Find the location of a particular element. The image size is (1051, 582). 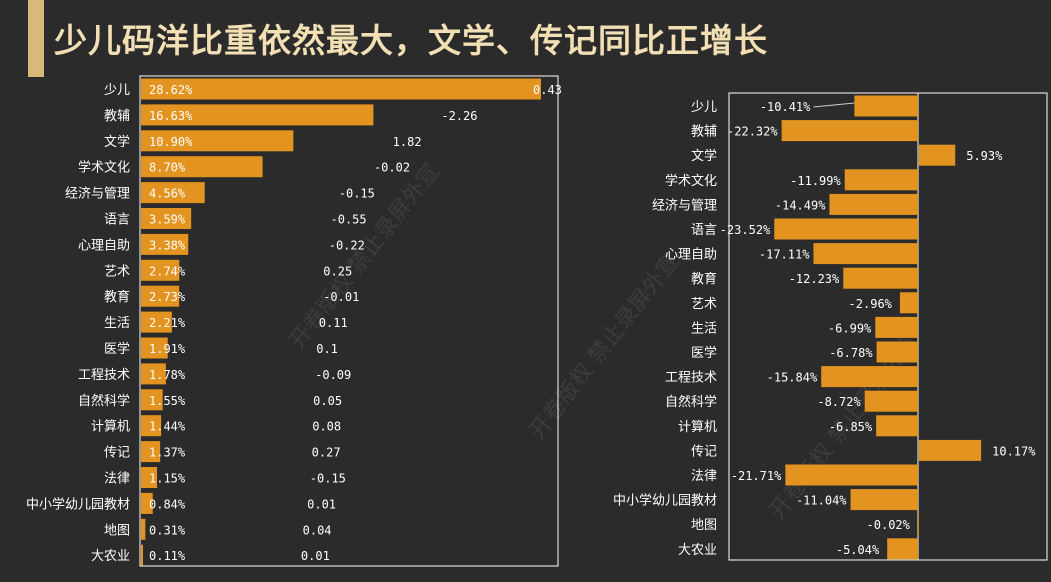

share-category-label: 传记 is located at coordinates (117, 453).